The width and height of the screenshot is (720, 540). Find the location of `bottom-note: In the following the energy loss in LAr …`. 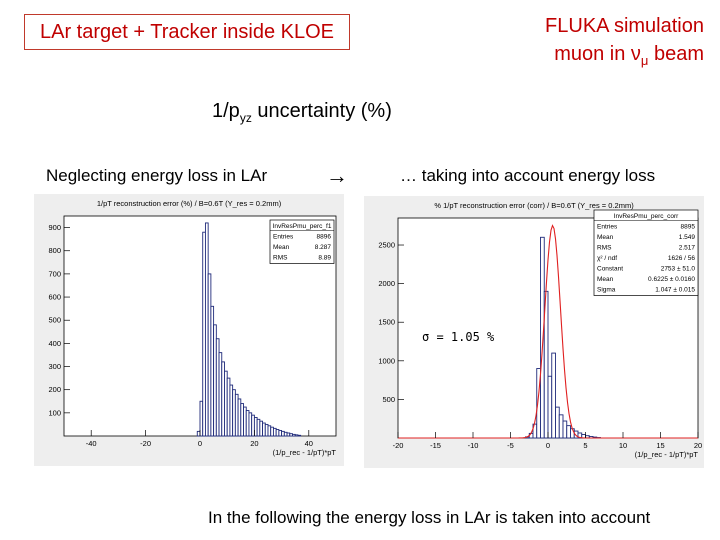

bottom-note: In the following the energy loss in LAr … is located at coordinates (429, 517).